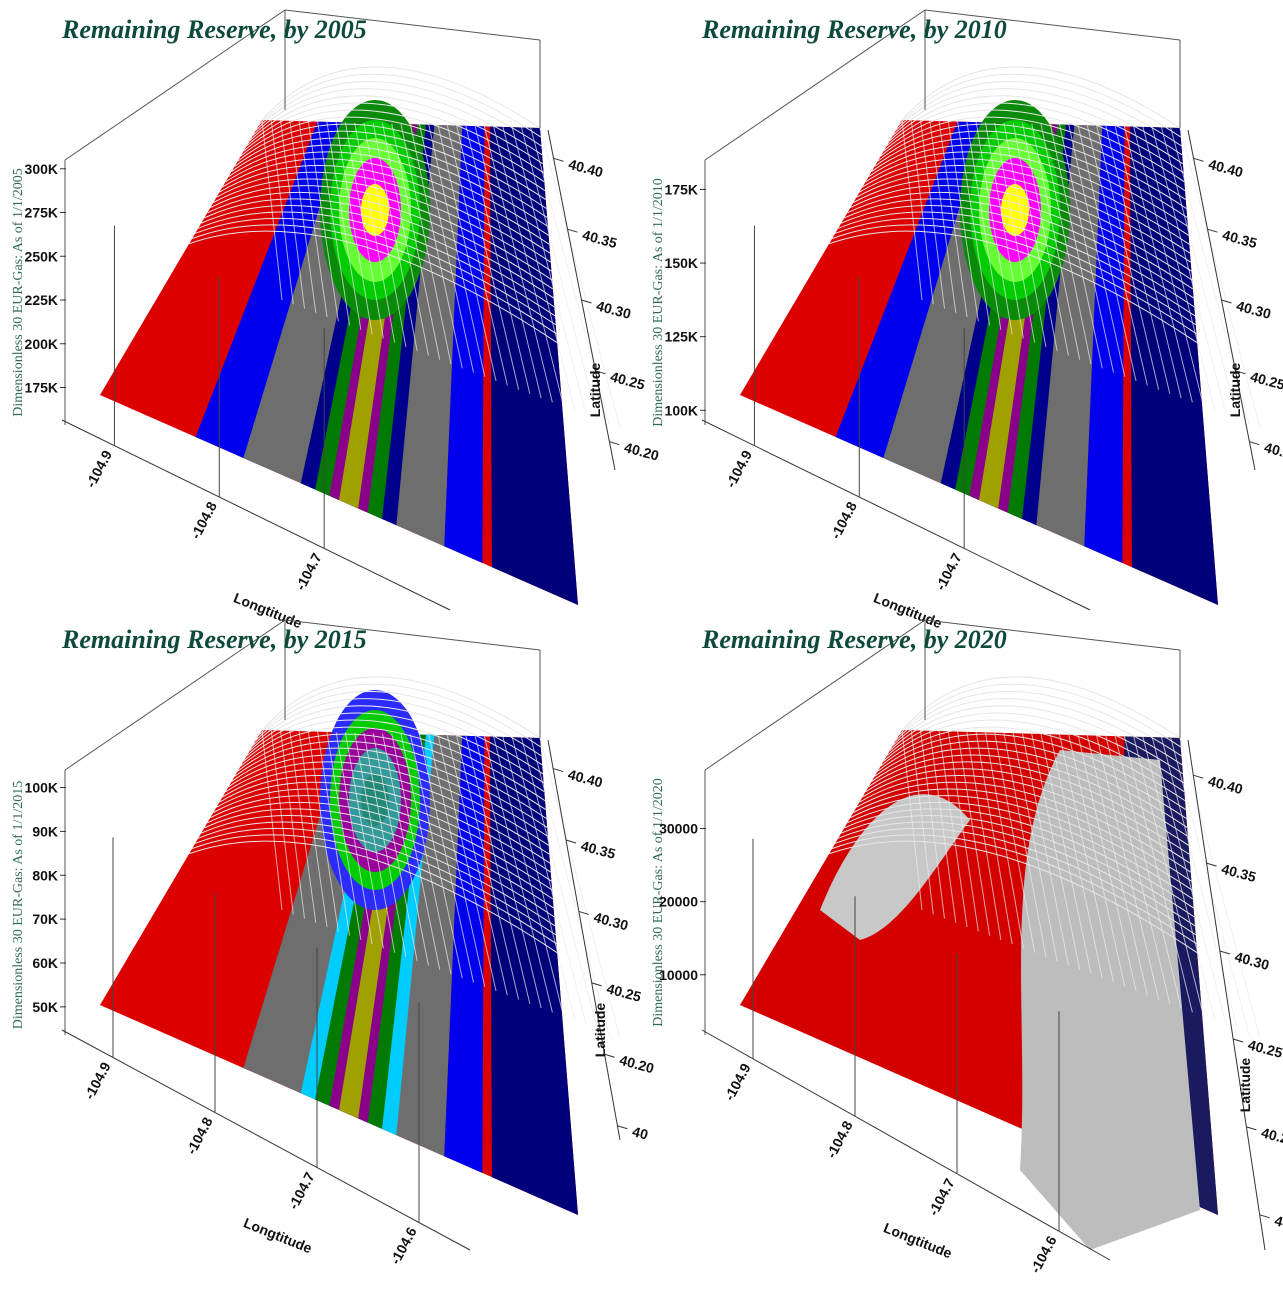  Describe the element at coordinates (41, 213) in the screenshot. I see `z-tick-label: 275K` at that location.